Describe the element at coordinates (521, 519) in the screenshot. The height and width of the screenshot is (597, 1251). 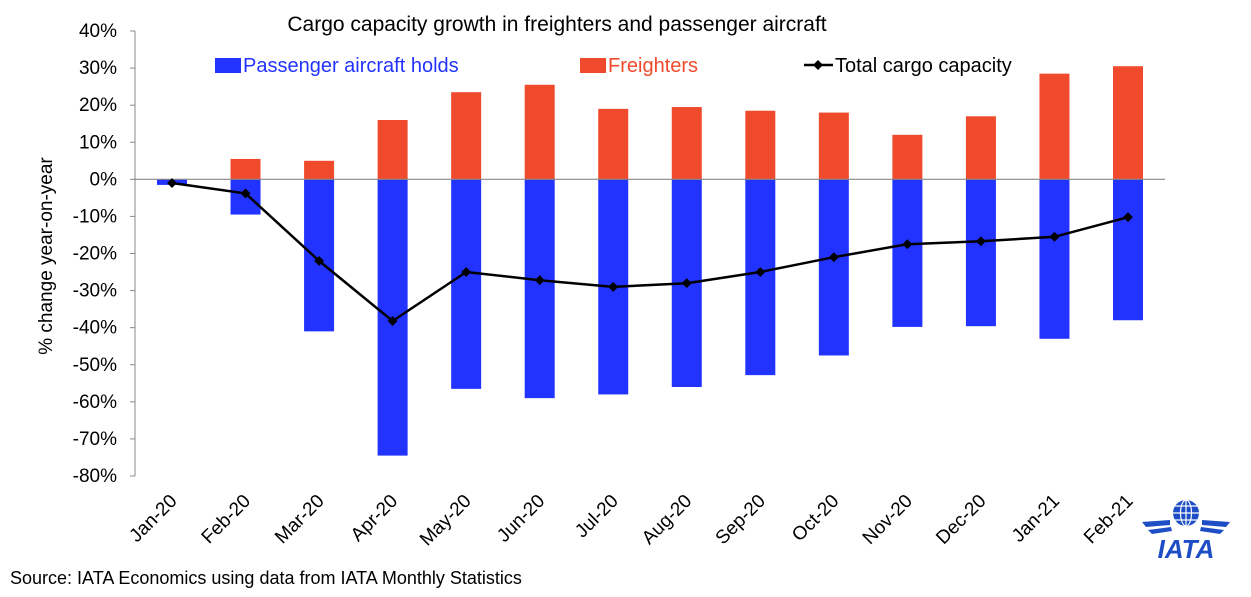
I see `x-tick-label: Jun-20` at that location.